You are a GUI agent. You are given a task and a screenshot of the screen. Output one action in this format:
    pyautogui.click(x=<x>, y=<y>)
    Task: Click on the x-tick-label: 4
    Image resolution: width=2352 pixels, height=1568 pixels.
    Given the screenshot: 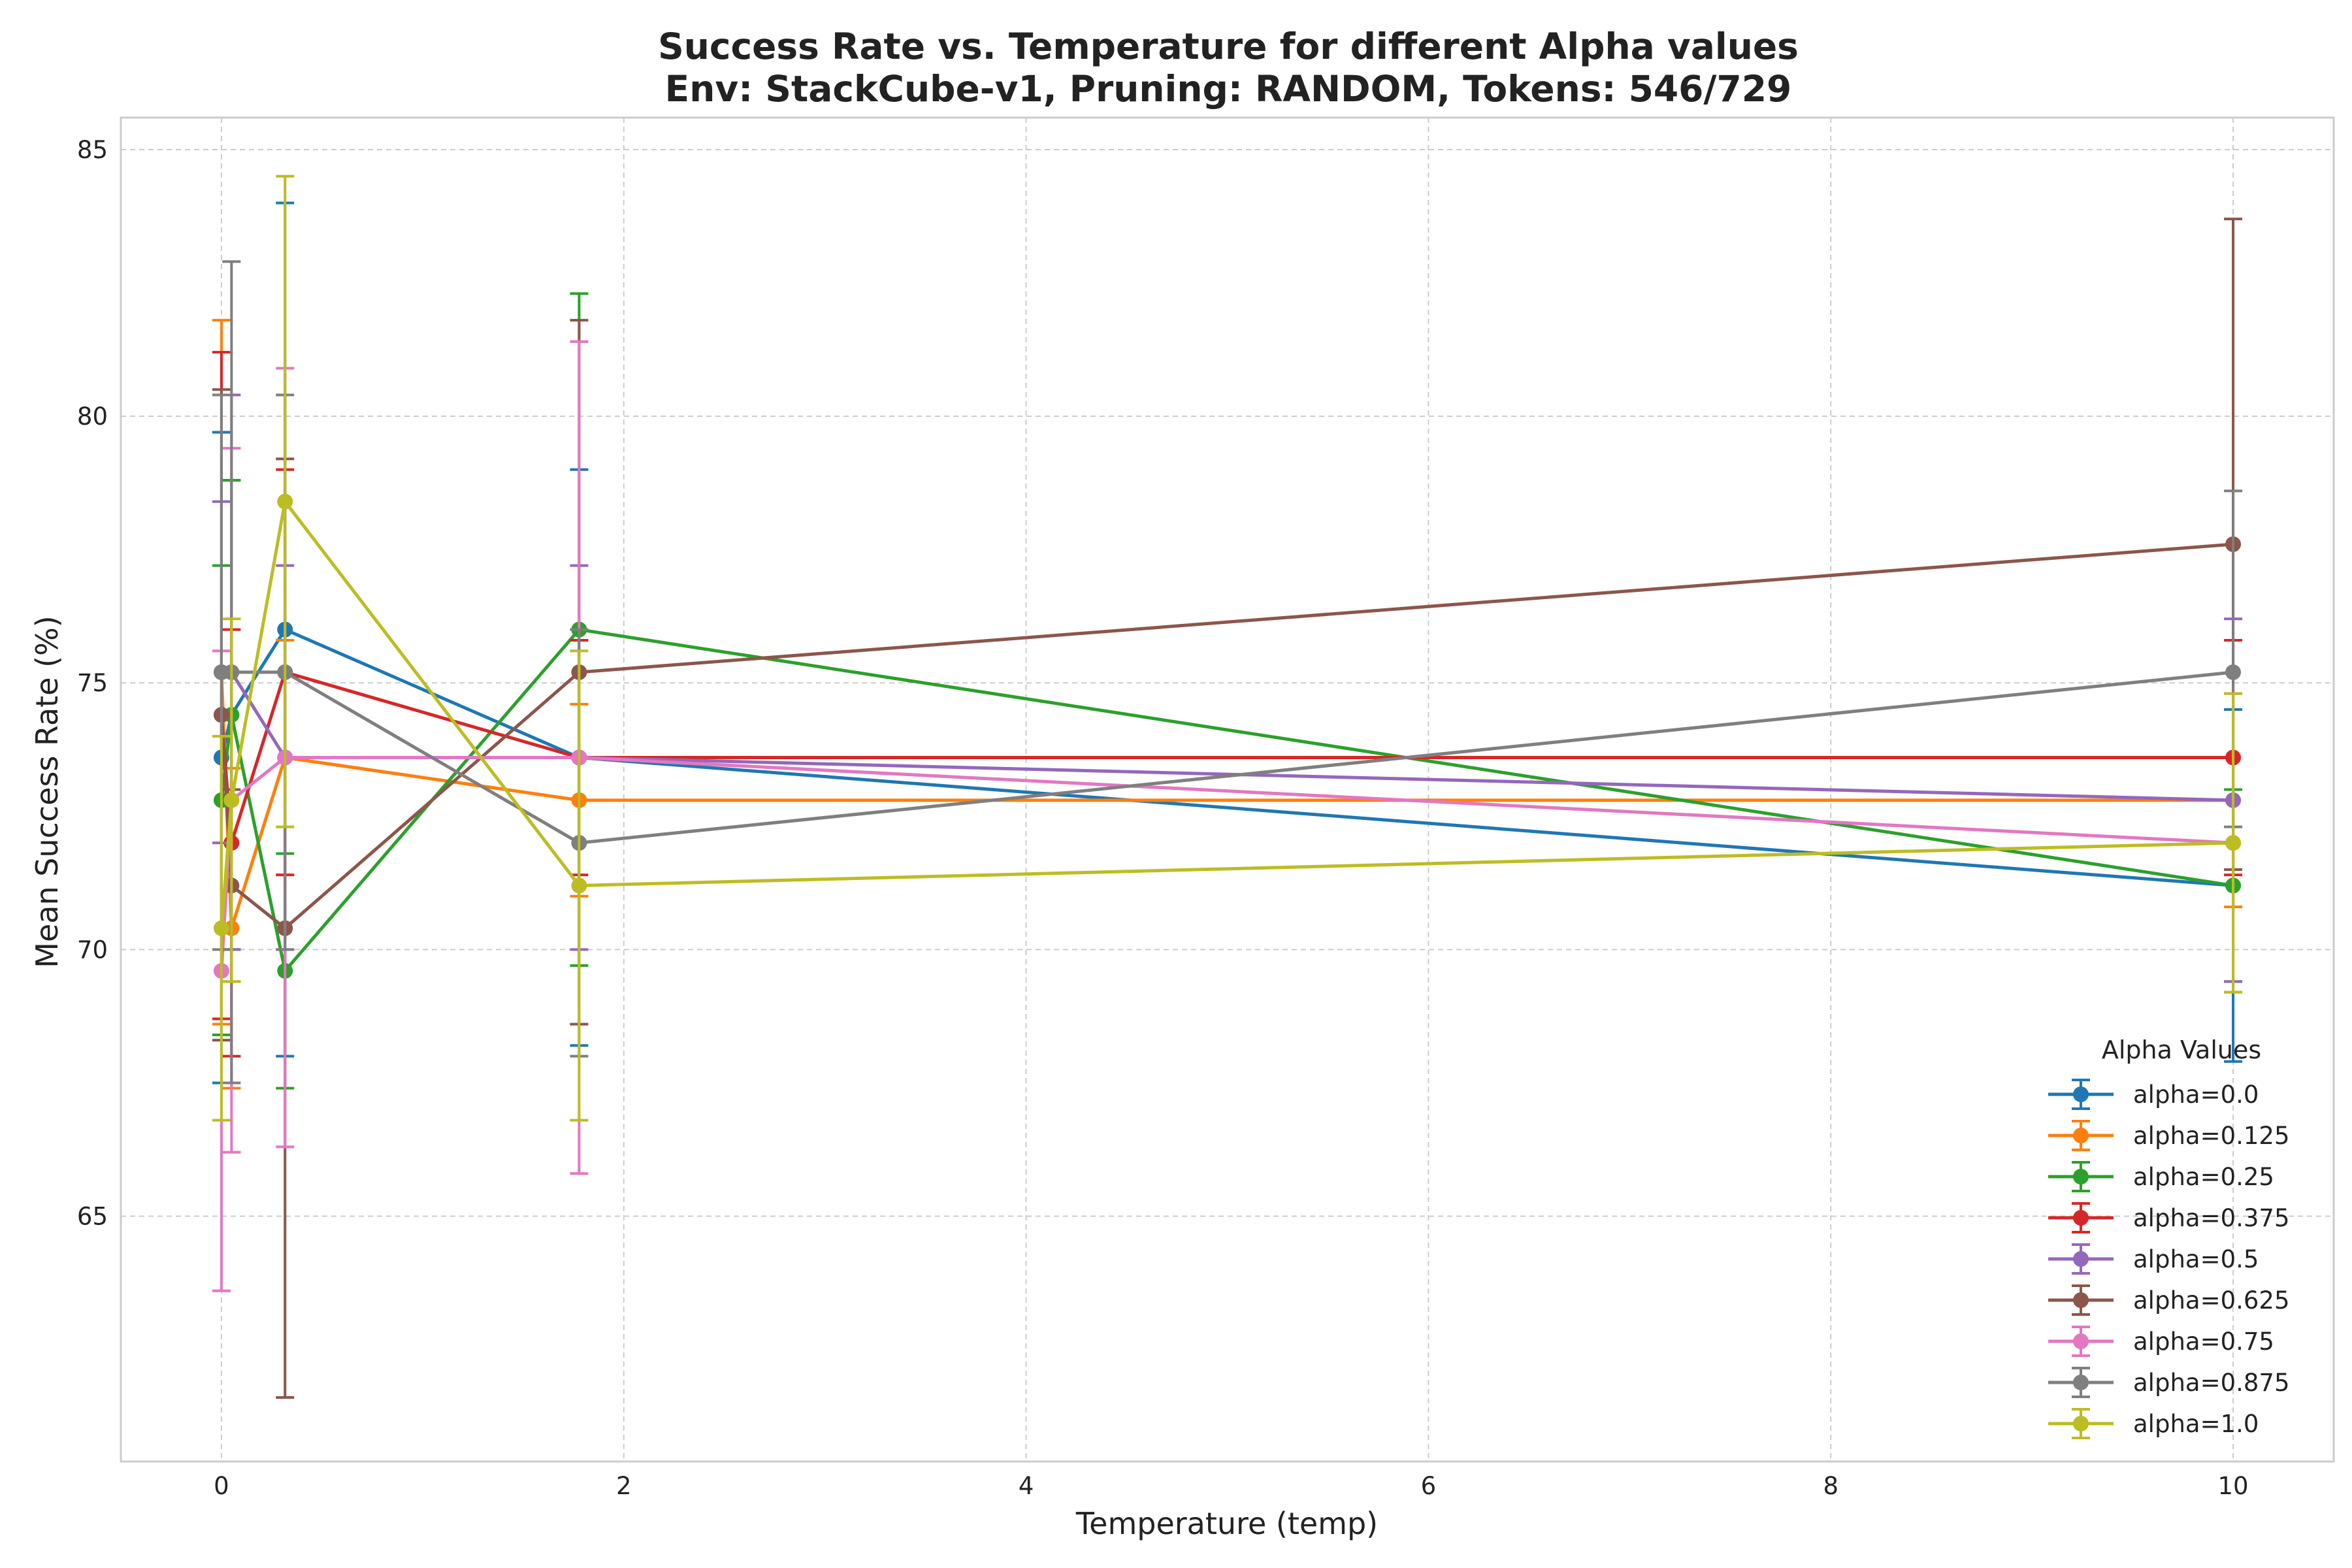 What is the action you would take?
    pyautogui.click(x=1026, y=1486)
    